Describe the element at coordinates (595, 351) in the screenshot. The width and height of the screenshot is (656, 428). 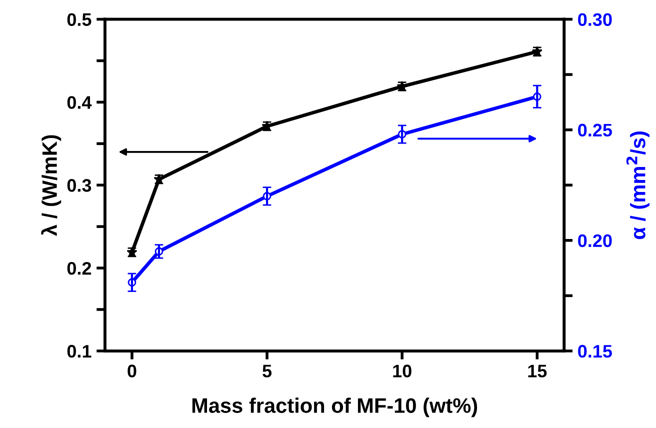
I see `y2-tick-label: 0.15` at that location.